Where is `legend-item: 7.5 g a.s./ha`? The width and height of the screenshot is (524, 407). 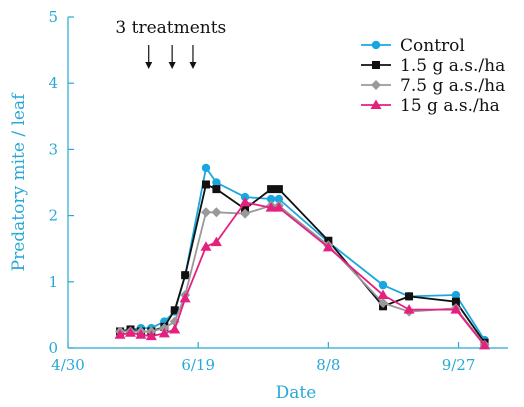 legend-item: 7.5 g a.s./ha is located at coordinates (433, 86).